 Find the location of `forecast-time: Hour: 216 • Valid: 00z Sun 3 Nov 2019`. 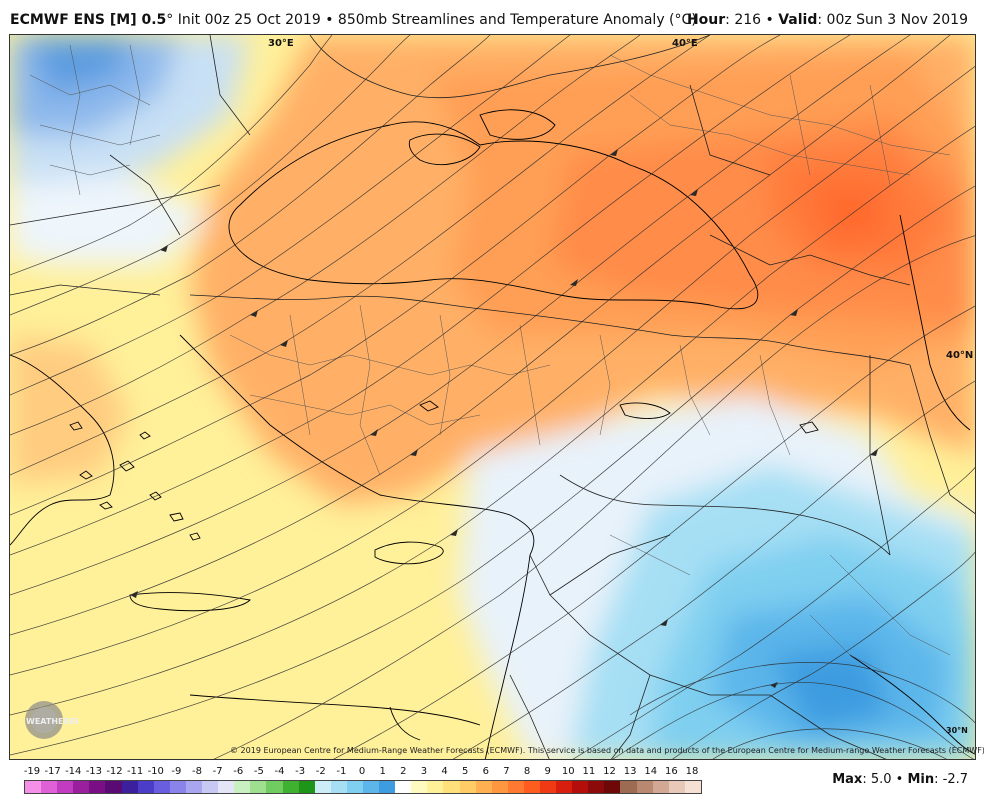

forecast-time: Hour: 216 • Valid: 00z Sun 3 Nov 2019 is located at coordinates (827, 20).